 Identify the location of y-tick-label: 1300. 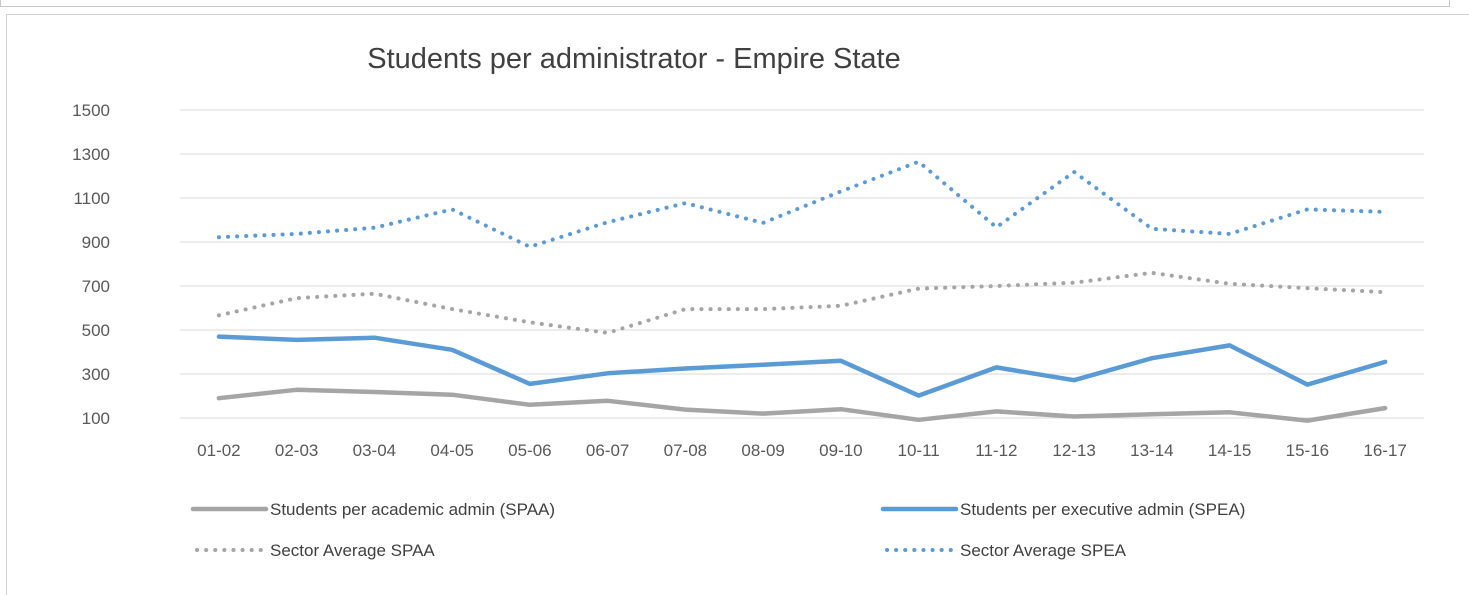
(91, 154).